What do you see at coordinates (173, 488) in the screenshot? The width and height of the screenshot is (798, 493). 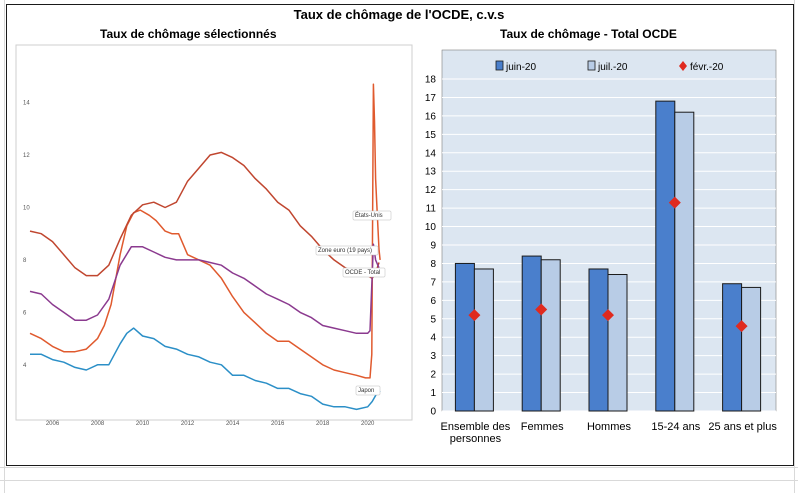 I see `footer-text-fragment` at bounding box center [173, 488].